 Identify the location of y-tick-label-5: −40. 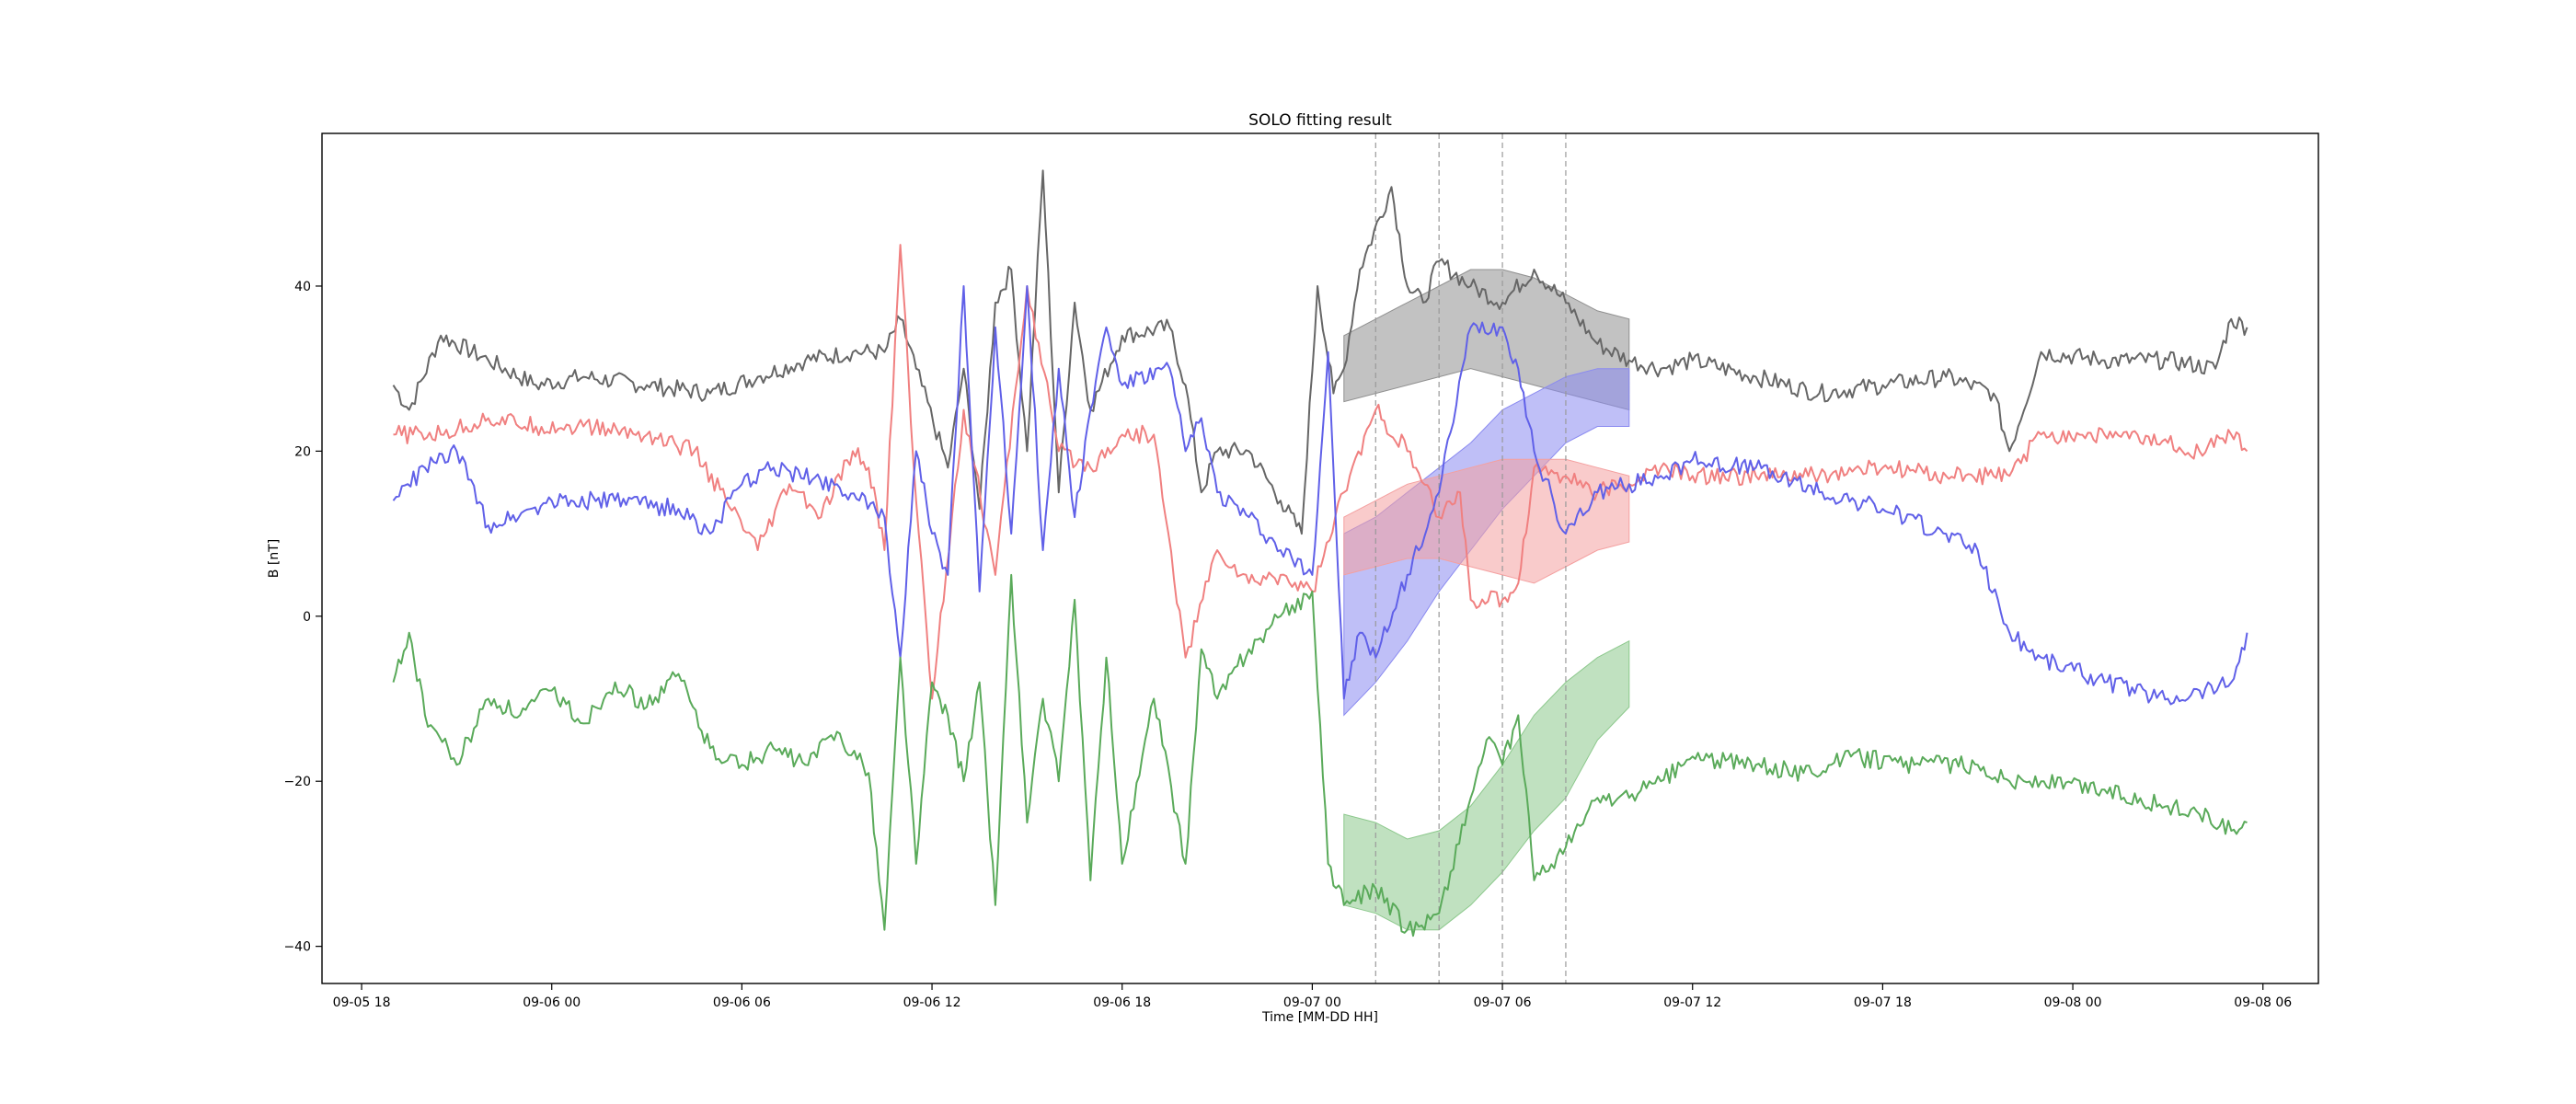
(297, 947).